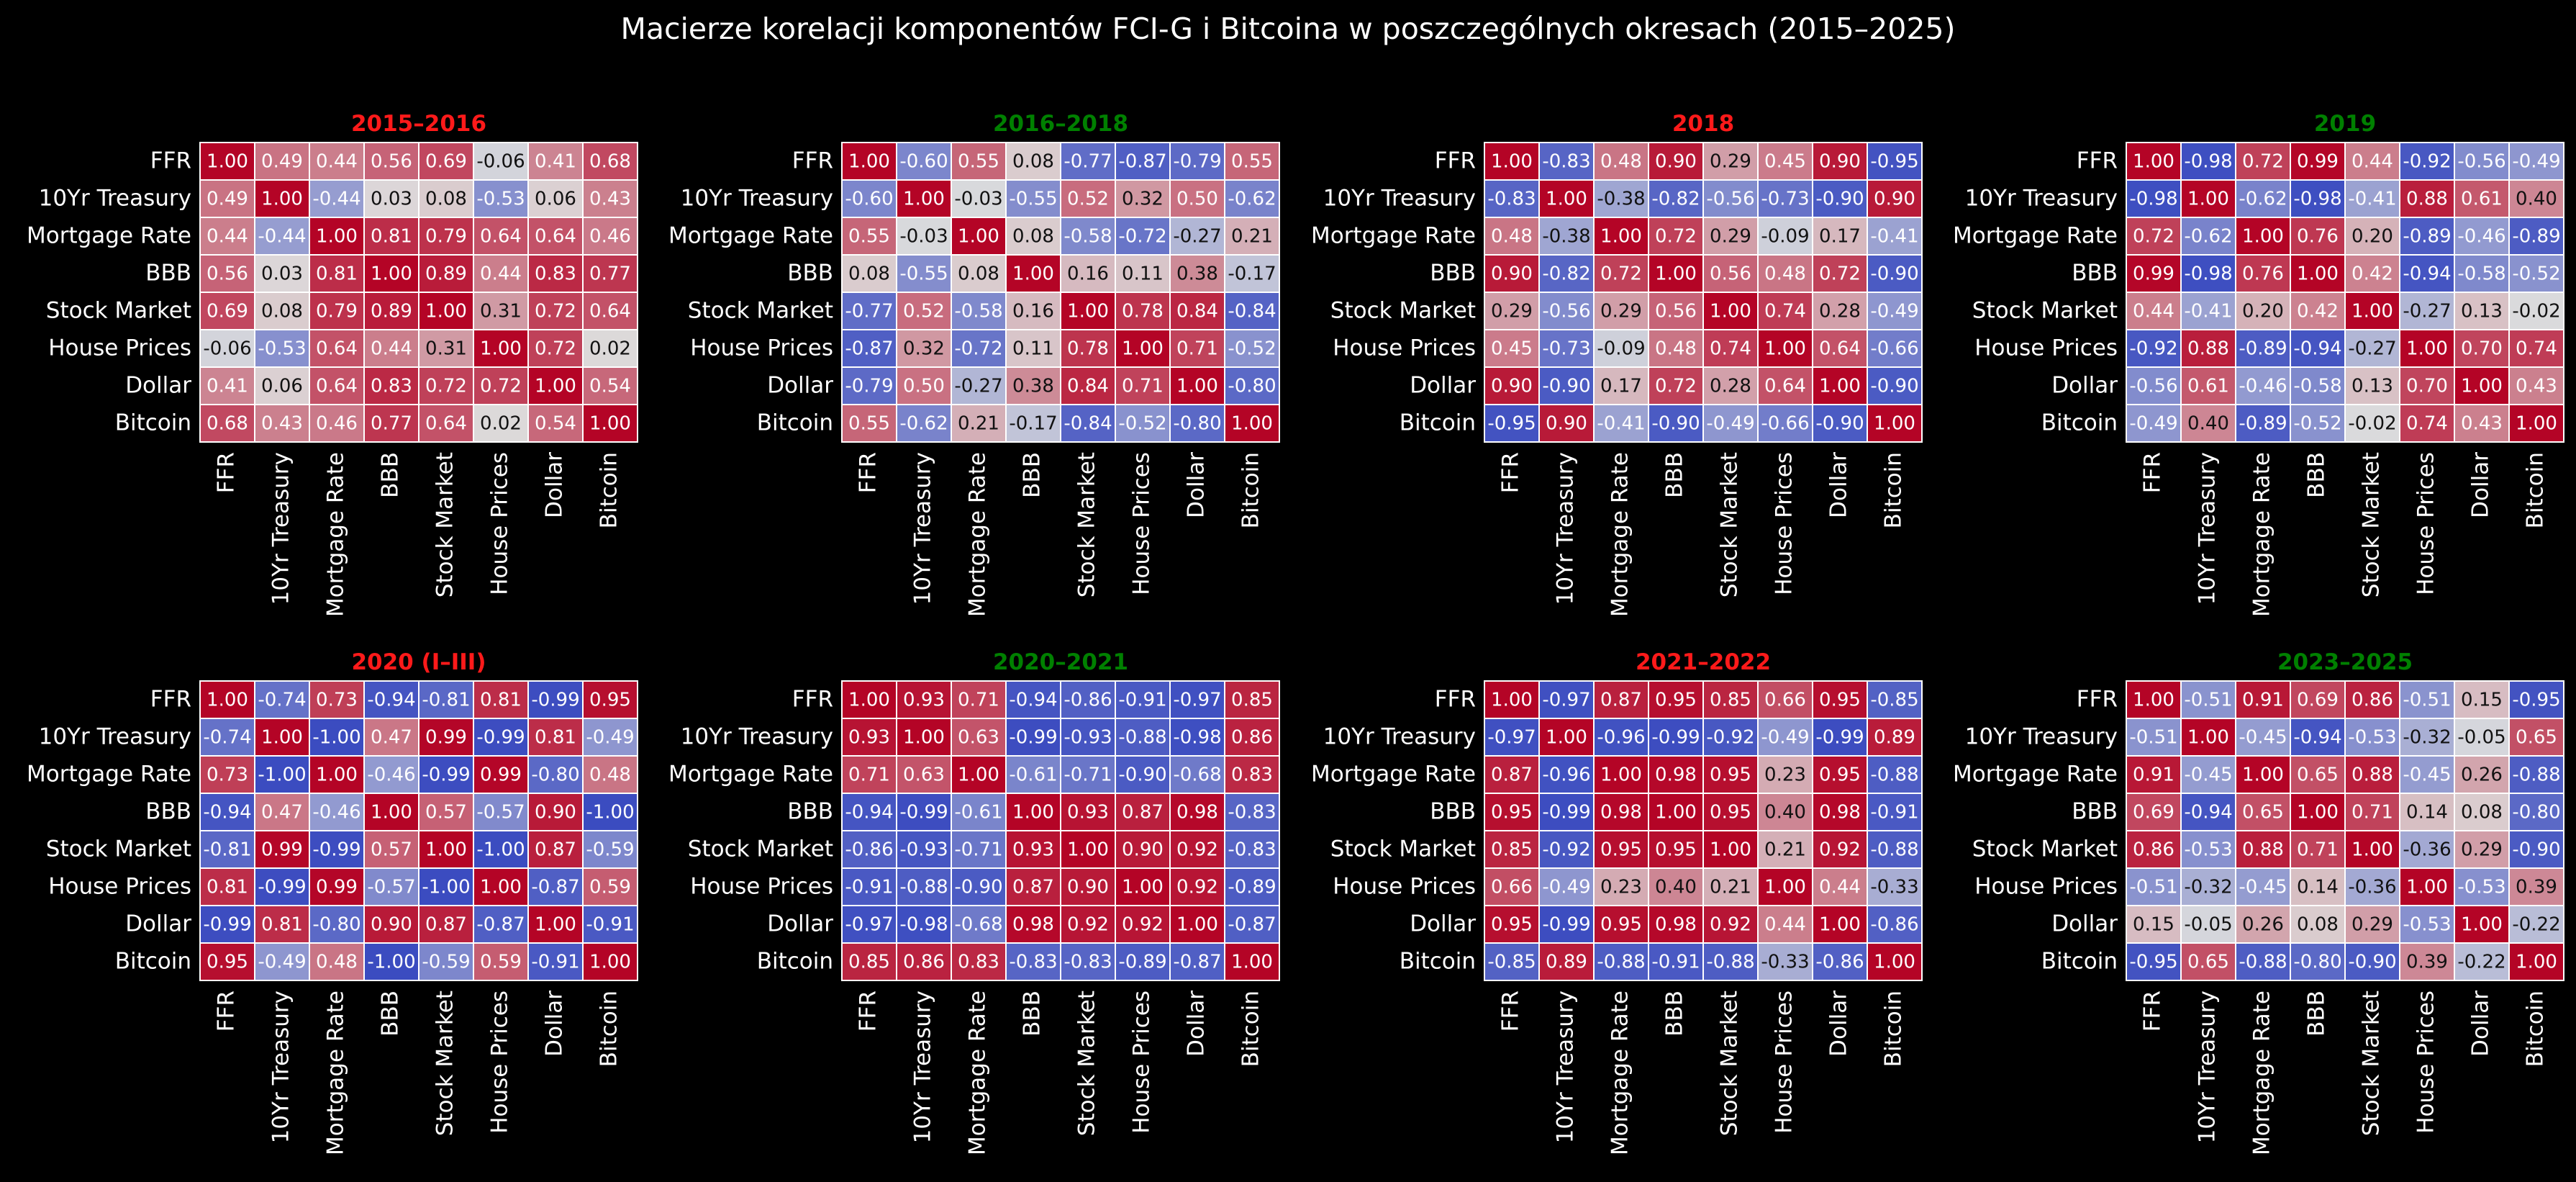 The width and height of the screenshot is (2576, 1182). What do you see at coordinates (1252, 237) in the screenshot?
I see `cell-label: 0.21` at bounding box center [1252, 237].